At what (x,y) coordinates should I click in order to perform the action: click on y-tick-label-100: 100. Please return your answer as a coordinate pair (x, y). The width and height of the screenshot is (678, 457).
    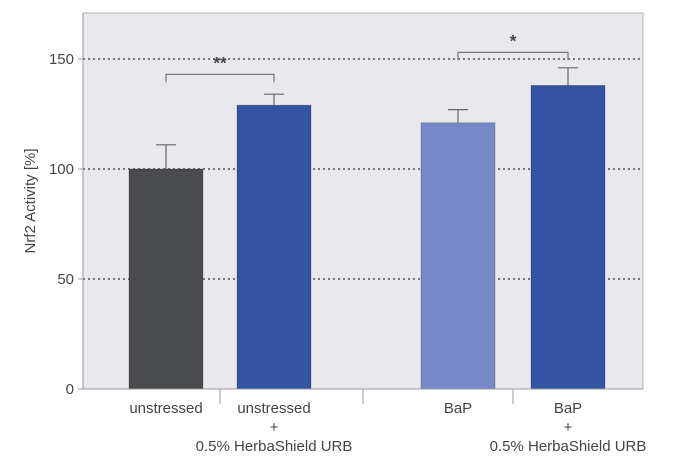
    Looking at the image, I should click on (61, 169).